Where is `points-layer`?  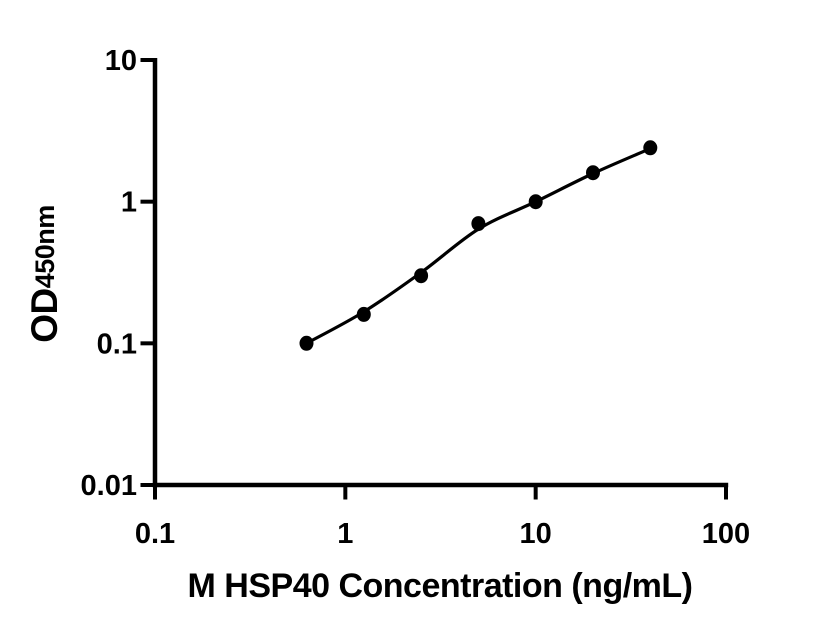 points-layer is located at coordinates (478, 245).